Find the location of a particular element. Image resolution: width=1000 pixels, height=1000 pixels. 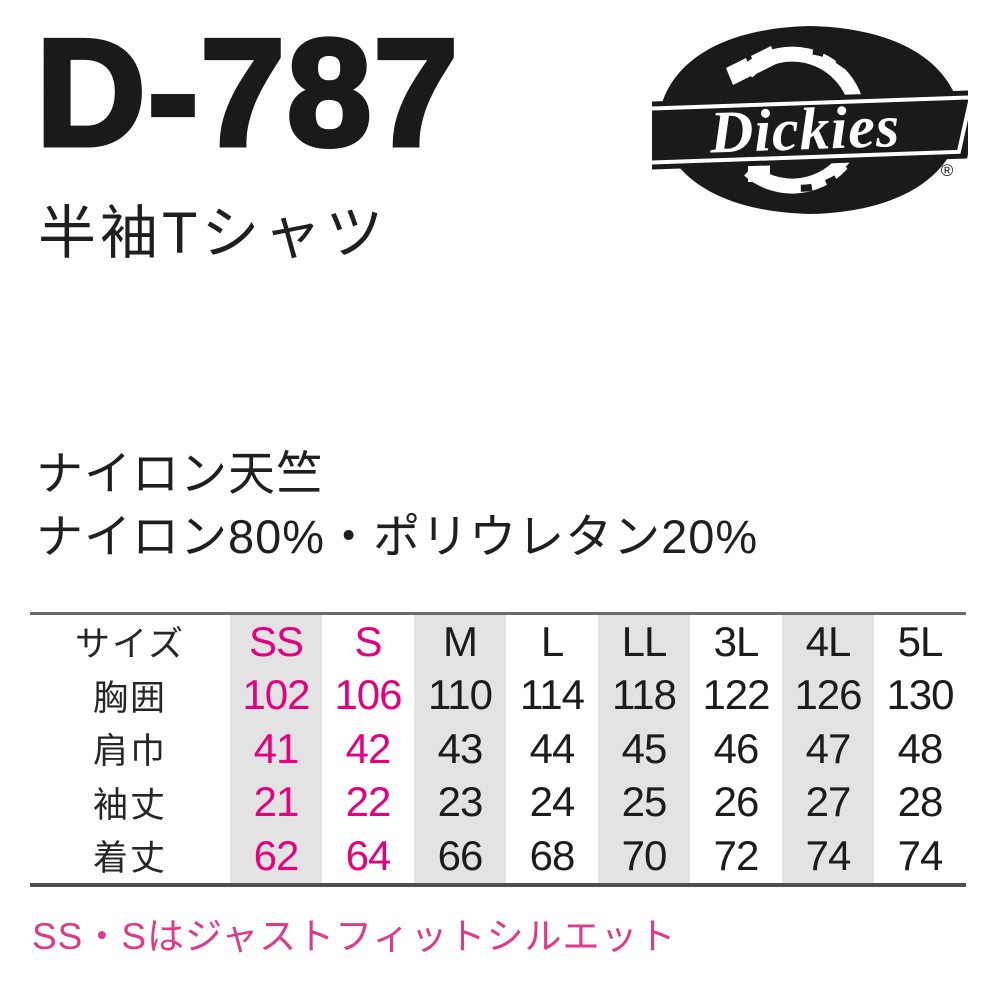

size-col-header-m: M is located at coordinates (460, 642).